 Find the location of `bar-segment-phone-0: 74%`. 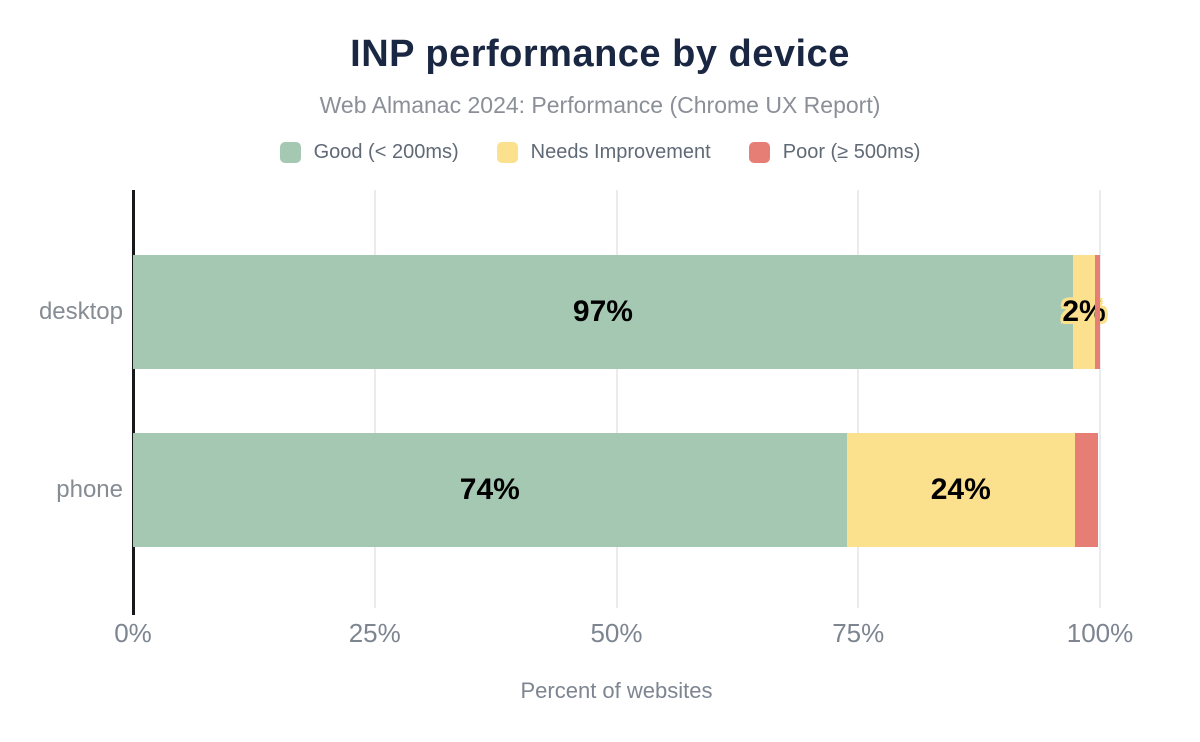

bar-segment-phone-0: 74% is located at coordinates (490, 490).